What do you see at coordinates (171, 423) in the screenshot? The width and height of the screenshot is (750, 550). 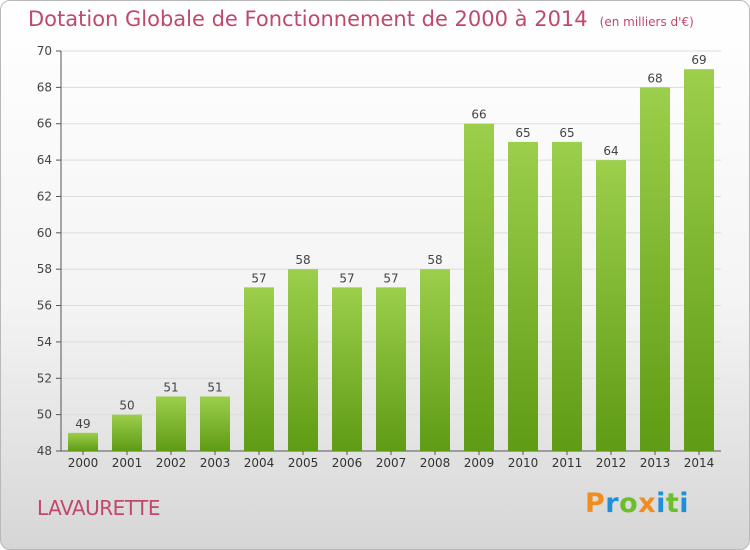 I see `bar-2002` at bounding box center [171, 423].